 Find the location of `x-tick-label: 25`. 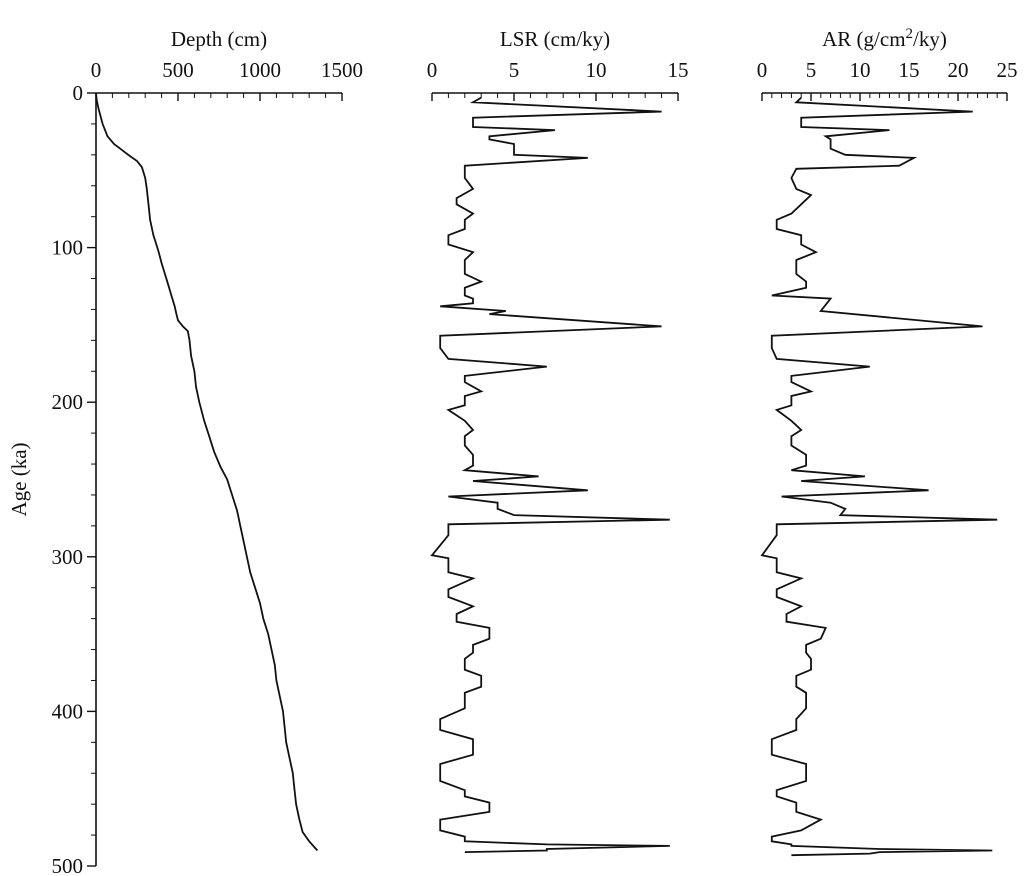

x-tick-label: 25 is located at coordinates (1007, 70).